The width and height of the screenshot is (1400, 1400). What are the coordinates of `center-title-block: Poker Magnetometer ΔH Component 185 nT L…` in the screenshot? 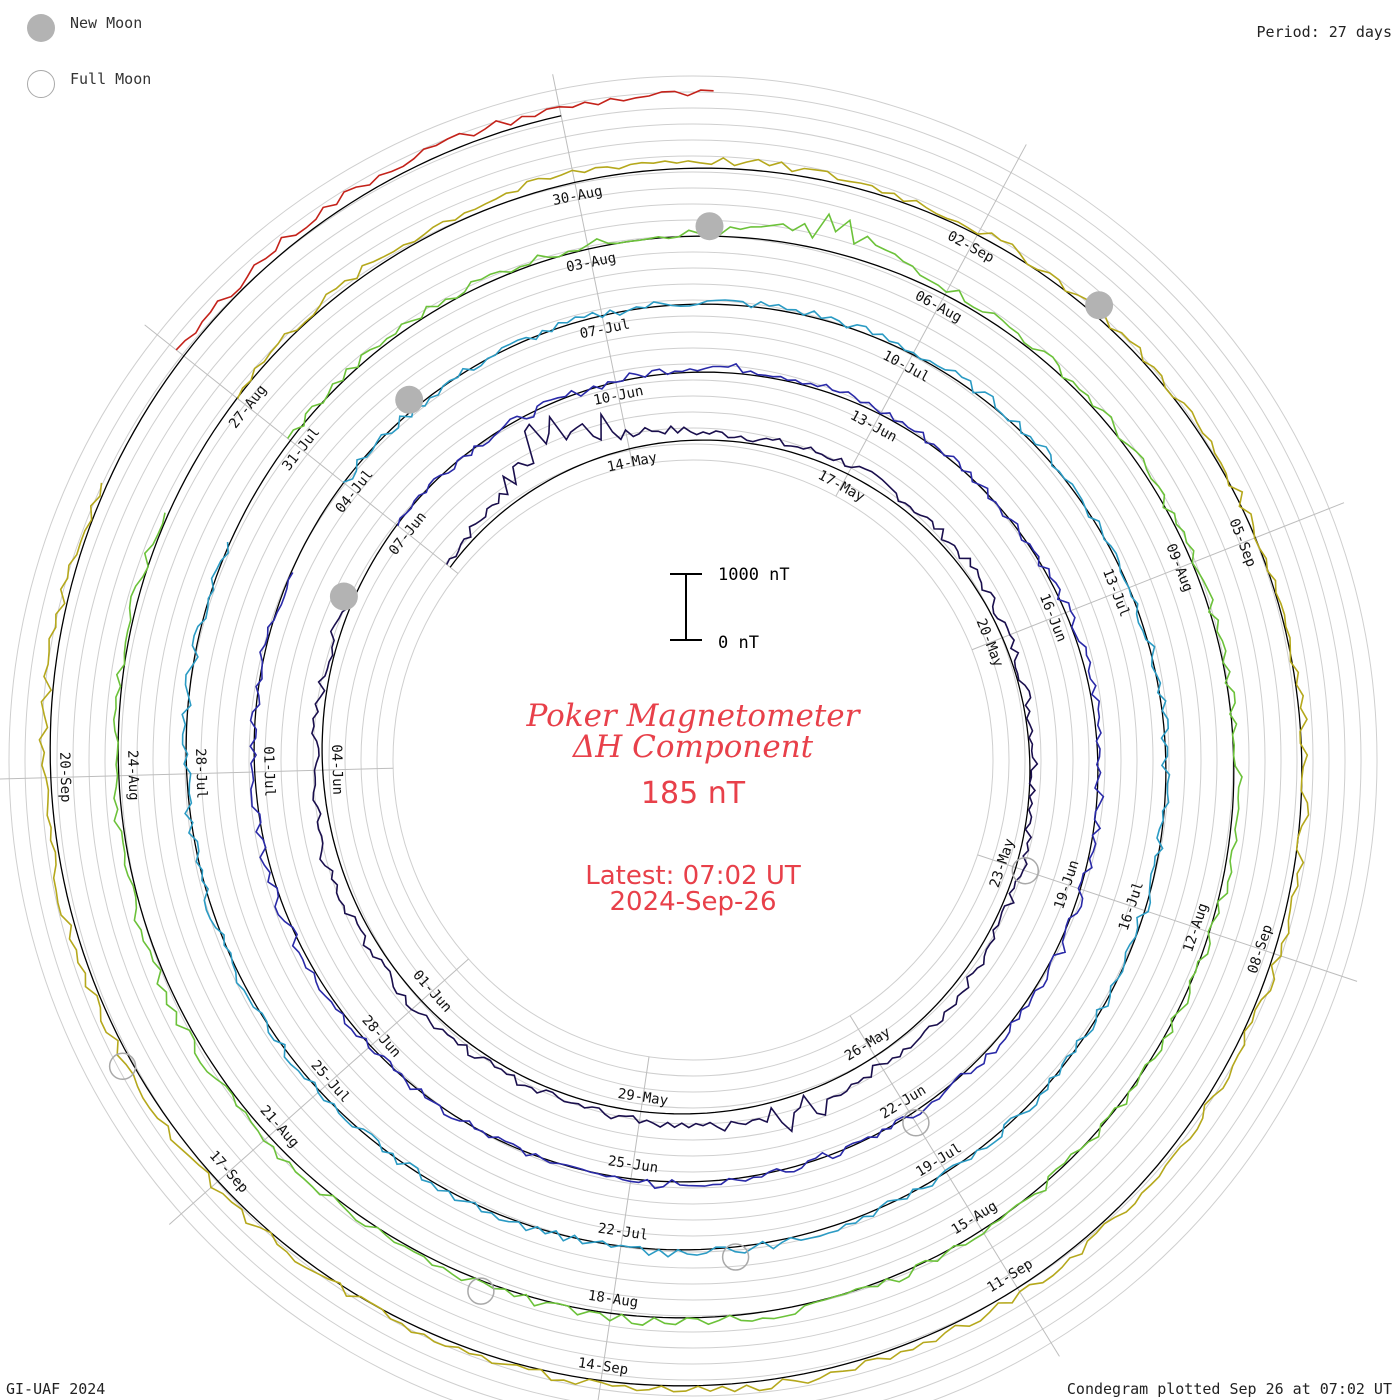 It's located at (694, 807).